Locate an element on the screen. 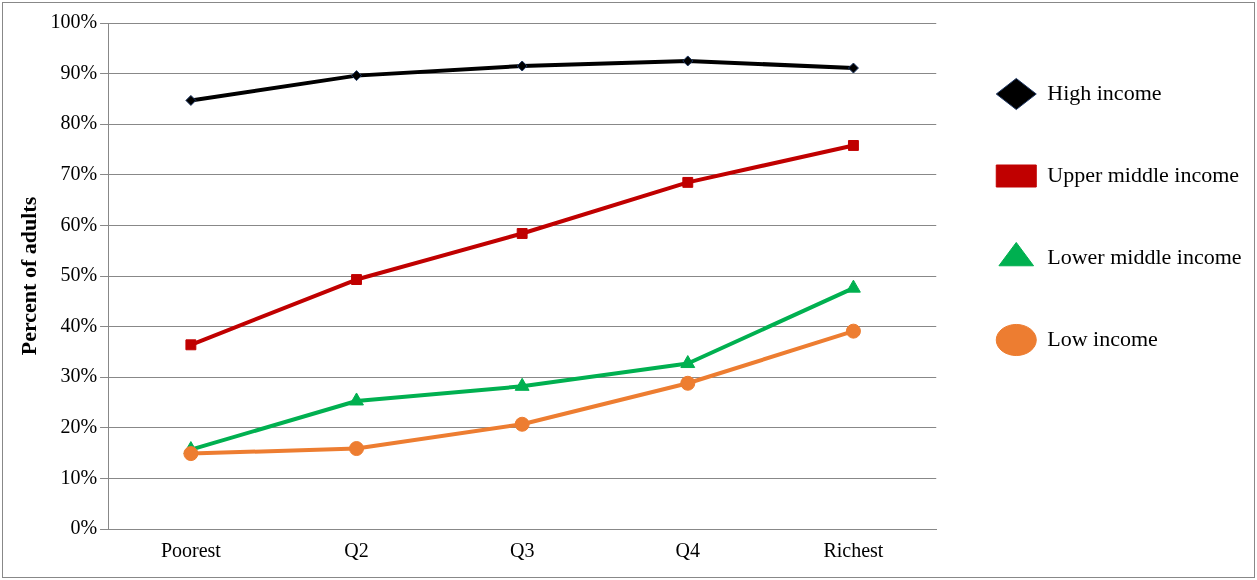 The height and width of the screenshot is (580, 1257). y-tick-label: 90% is located at coordinates (79, 71).